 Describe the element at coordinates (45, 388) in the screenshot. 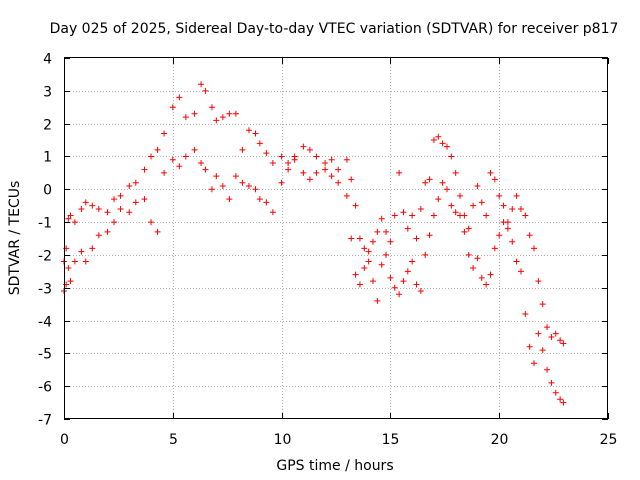

I see `y-tick-label: -6` at that location.